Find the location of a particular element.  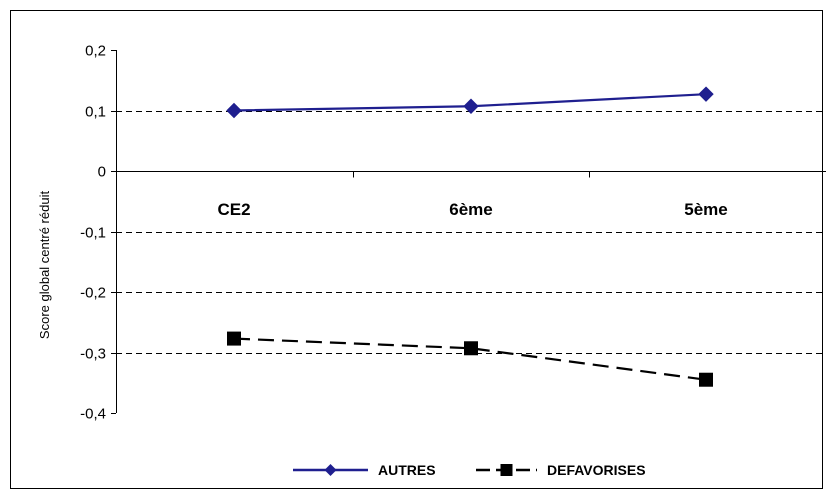

y-tick-label: -0,3 is located at coordinates (93, 354).